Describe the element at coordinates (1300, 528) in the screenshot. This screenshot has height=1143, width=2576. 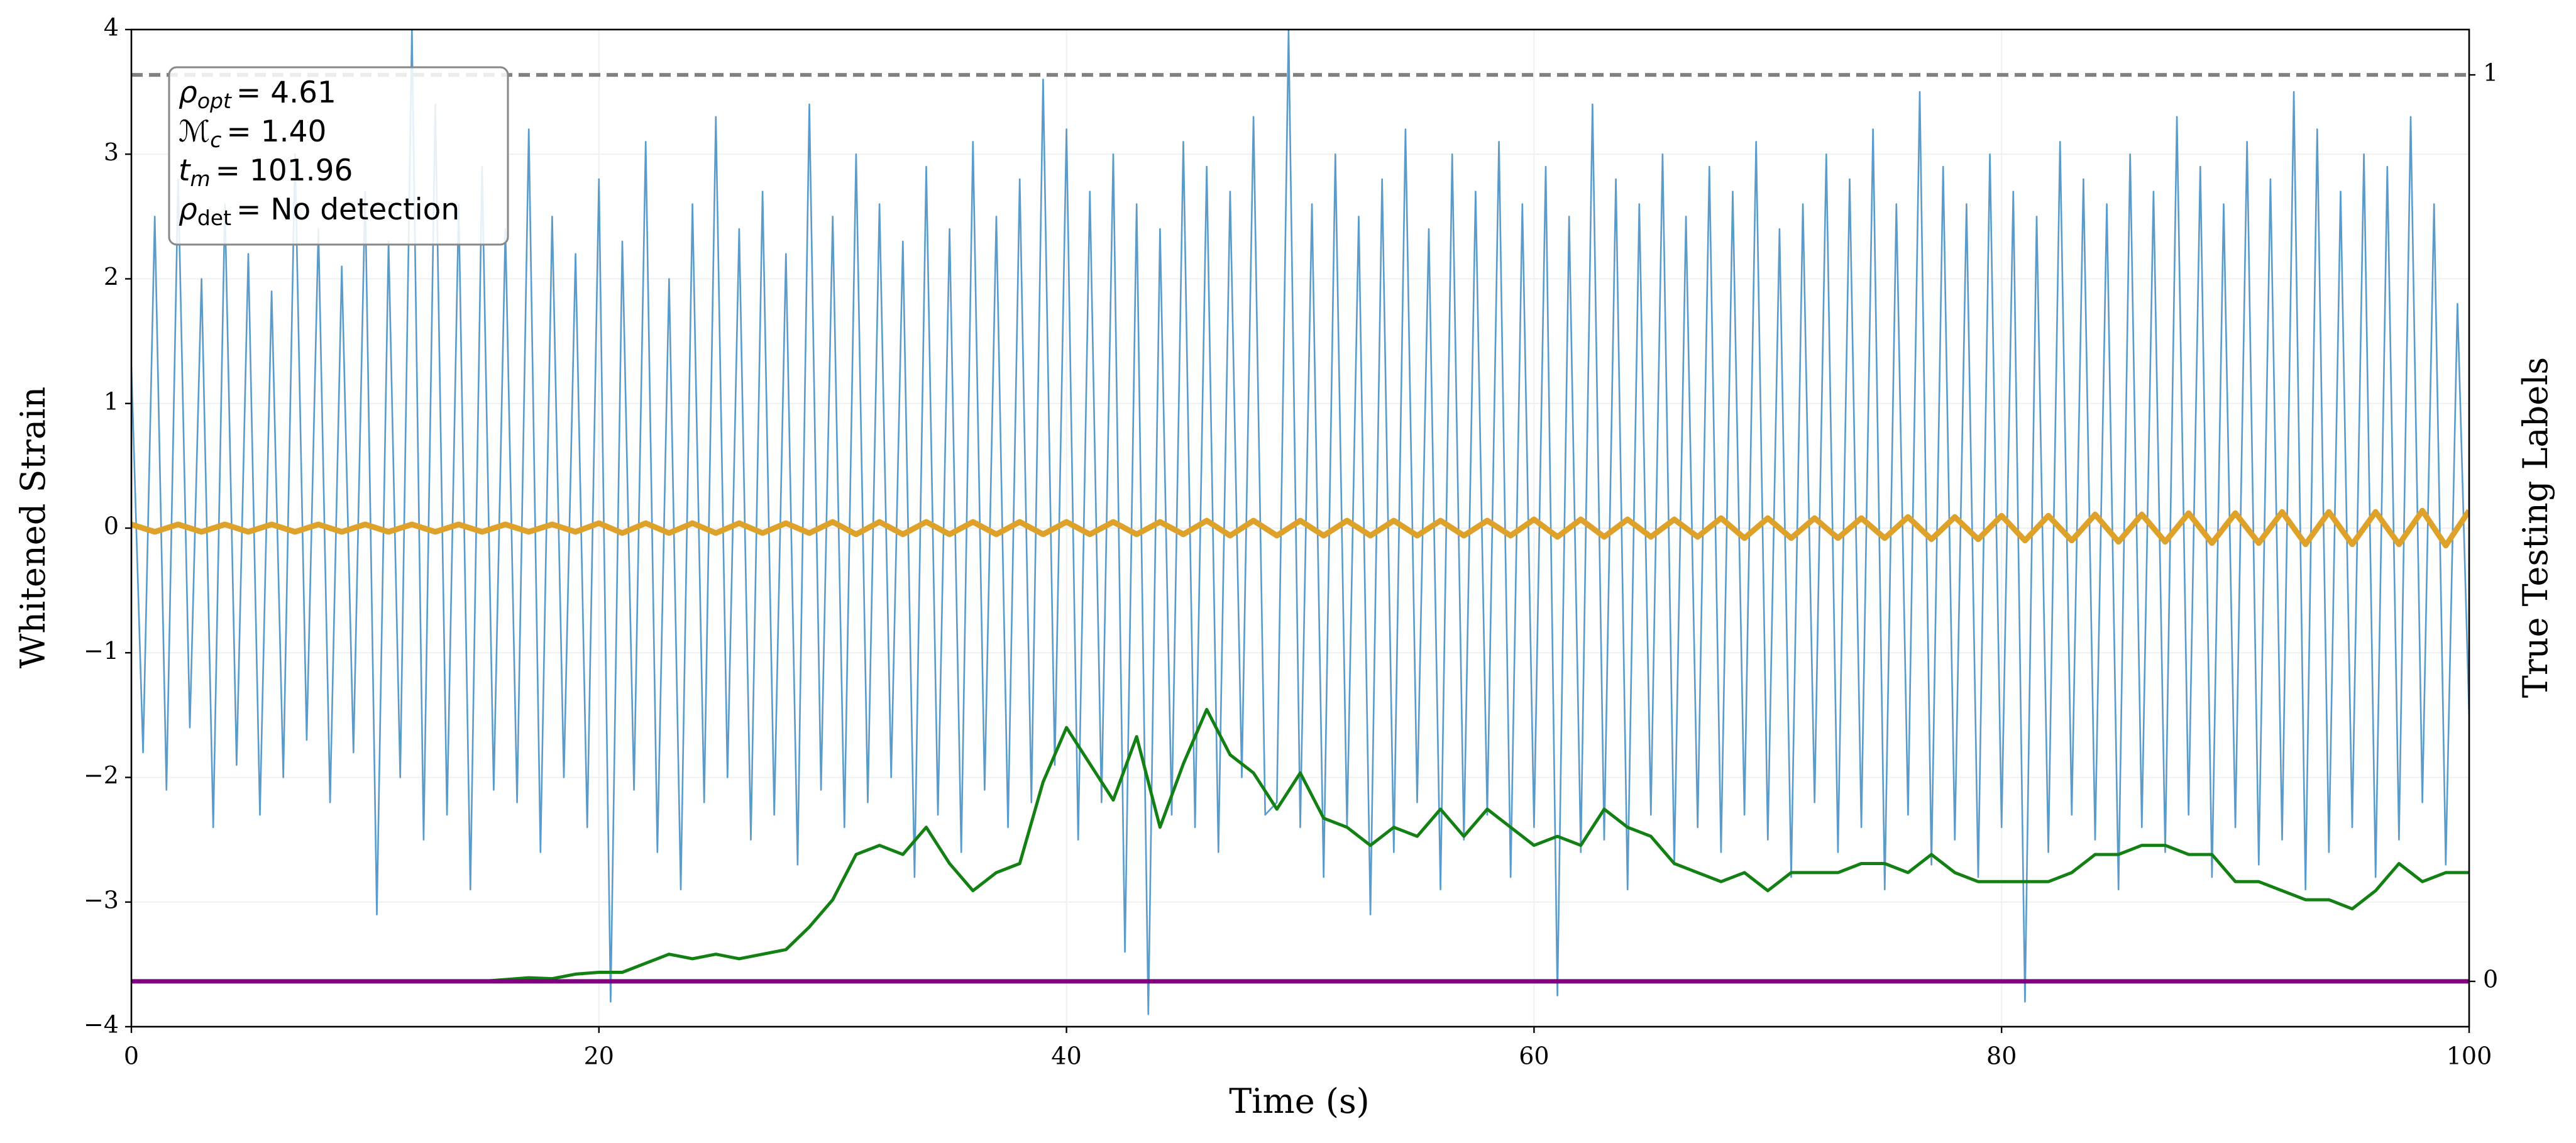
I see `series-line` at that location.